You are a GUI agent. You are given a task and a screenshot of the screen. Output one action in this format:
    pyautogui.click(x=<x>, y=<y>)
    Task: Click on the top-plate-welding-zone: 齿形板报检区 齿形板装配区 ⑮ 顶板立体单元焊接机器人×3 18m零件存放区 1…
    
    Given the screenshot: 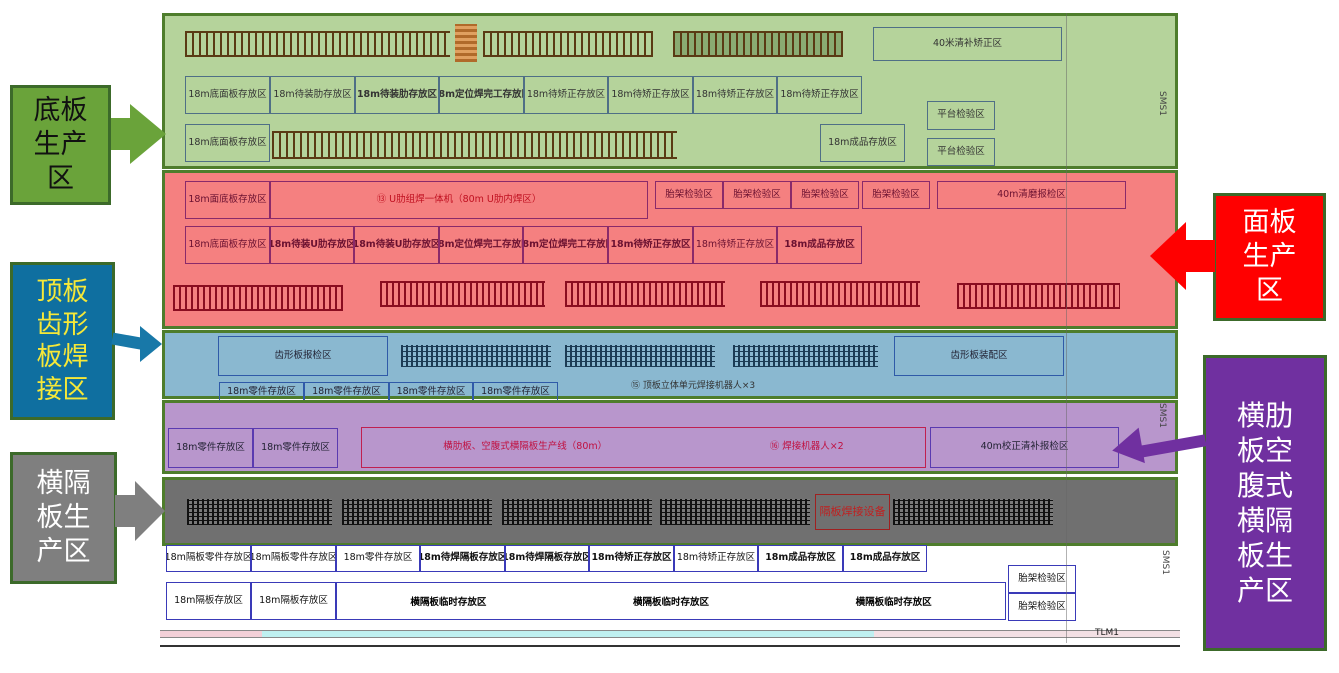 What is the action you would take?
    pyautogui.click(x=670, y=366)
    